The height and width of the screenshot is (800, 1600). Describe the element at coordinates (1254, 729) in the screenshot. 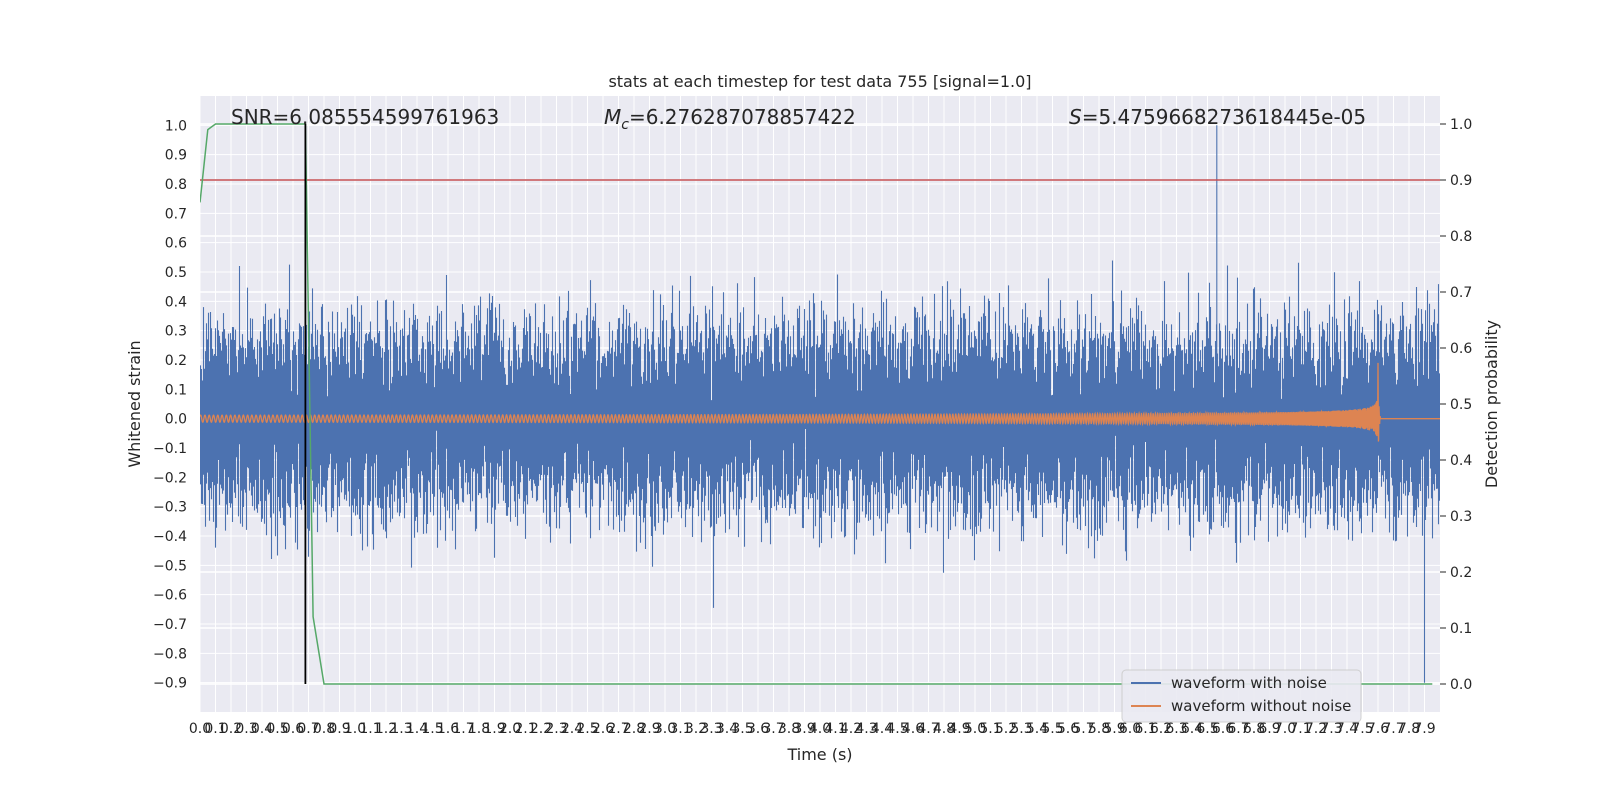

I see `x-tick-label: 6.8` at that location.